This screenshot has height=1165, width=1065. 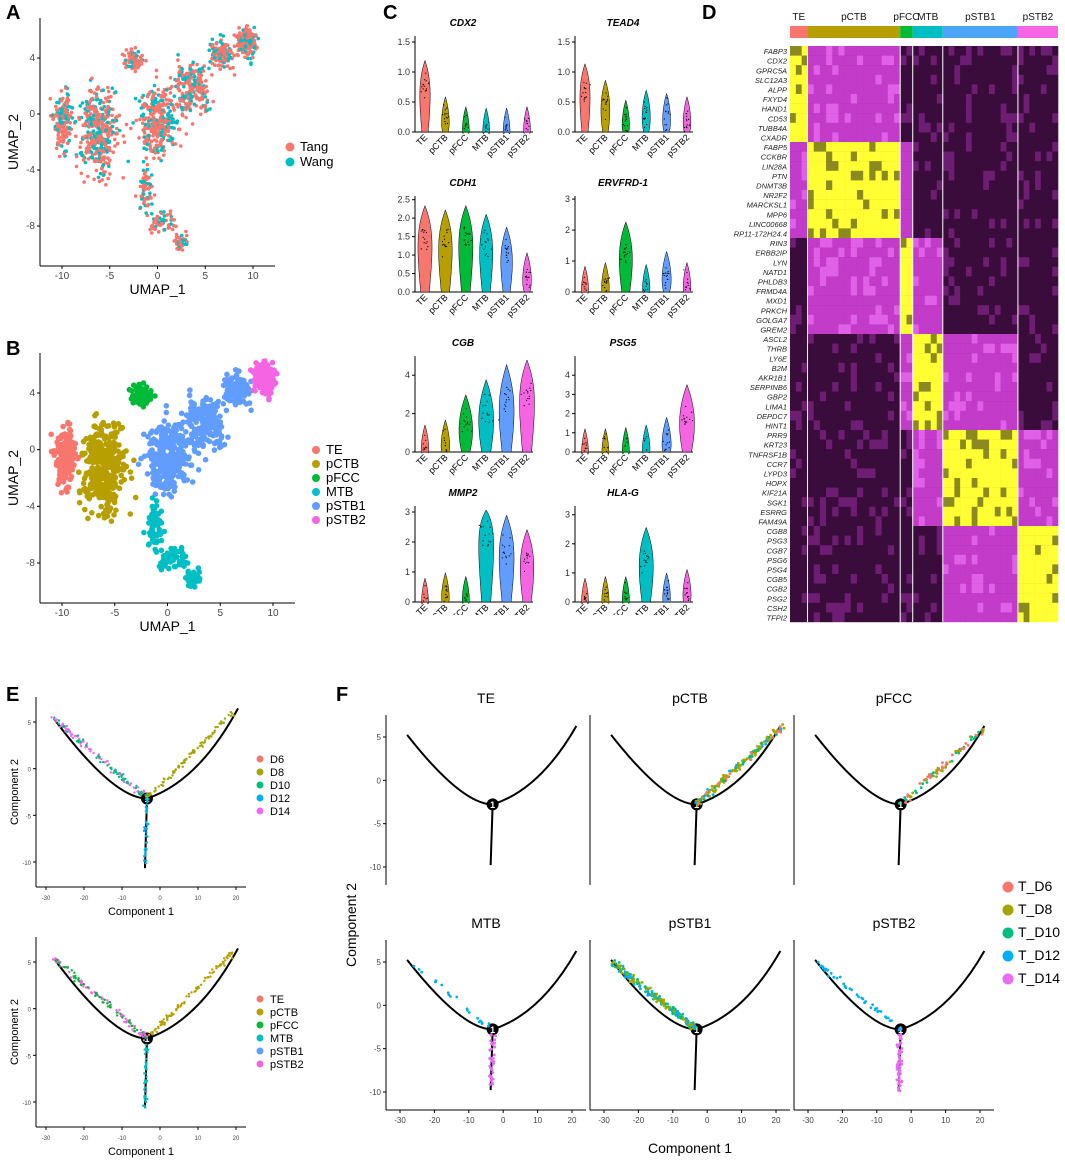 What do you see at coordinates (32, 58) in the screenshot?
I see `y-tick-label: 4` at bounding box center [32, 58].